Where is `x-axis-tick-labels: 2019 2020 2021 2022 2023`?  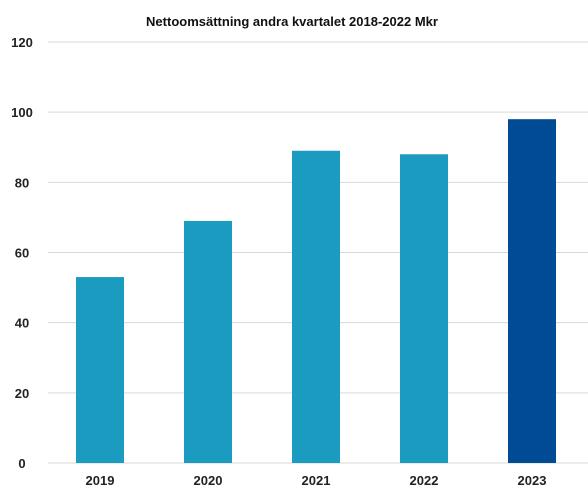 x-axis-tick-labels: 2019 2020 2021 2022 2023 is located at coordinates (316, 480).